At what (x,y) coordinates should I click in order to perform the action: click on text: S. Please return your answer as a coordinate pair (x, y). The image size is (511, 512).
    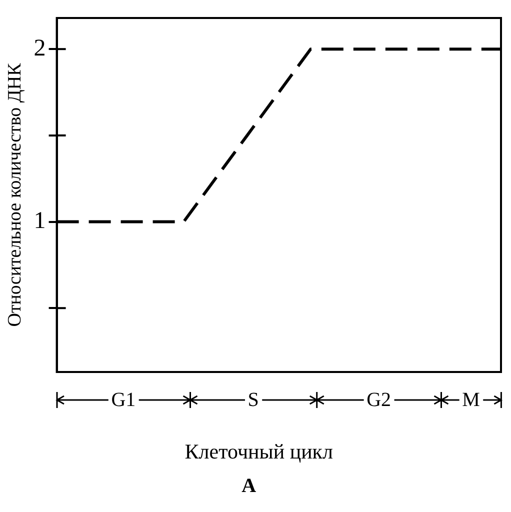
    Looking at the image, I should click on (253, 400).